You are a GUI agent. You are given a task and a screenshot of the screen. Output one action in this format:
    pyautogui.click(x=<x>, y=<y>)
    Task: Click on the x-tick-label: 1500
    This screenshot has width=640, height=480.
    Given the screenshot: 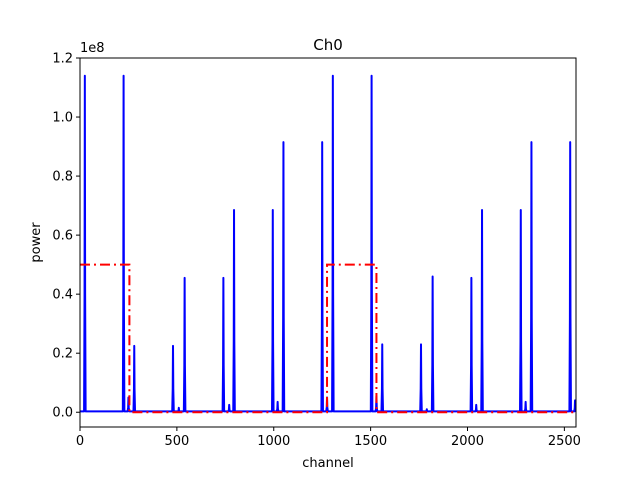 What is the action you would take?
    pyautogui.click(x=370, y=441)
    